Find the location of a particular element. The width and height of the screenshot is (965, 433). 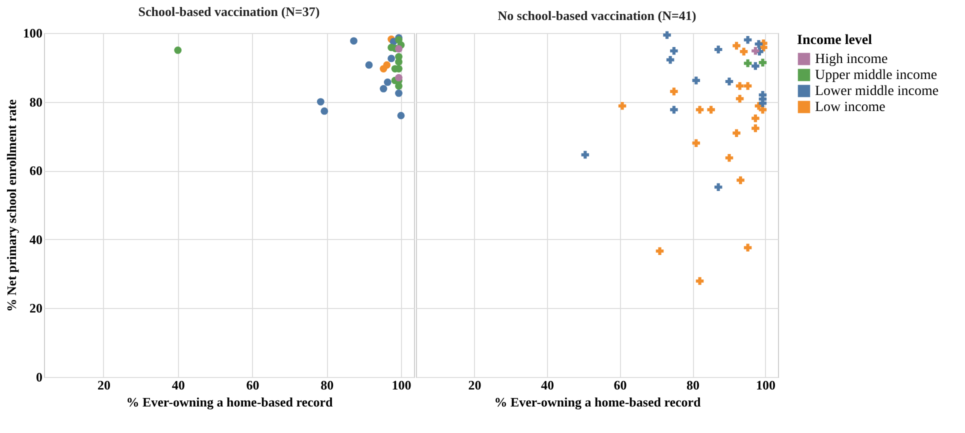

y-tick-label: 100 is located at coordinates (32, 33).